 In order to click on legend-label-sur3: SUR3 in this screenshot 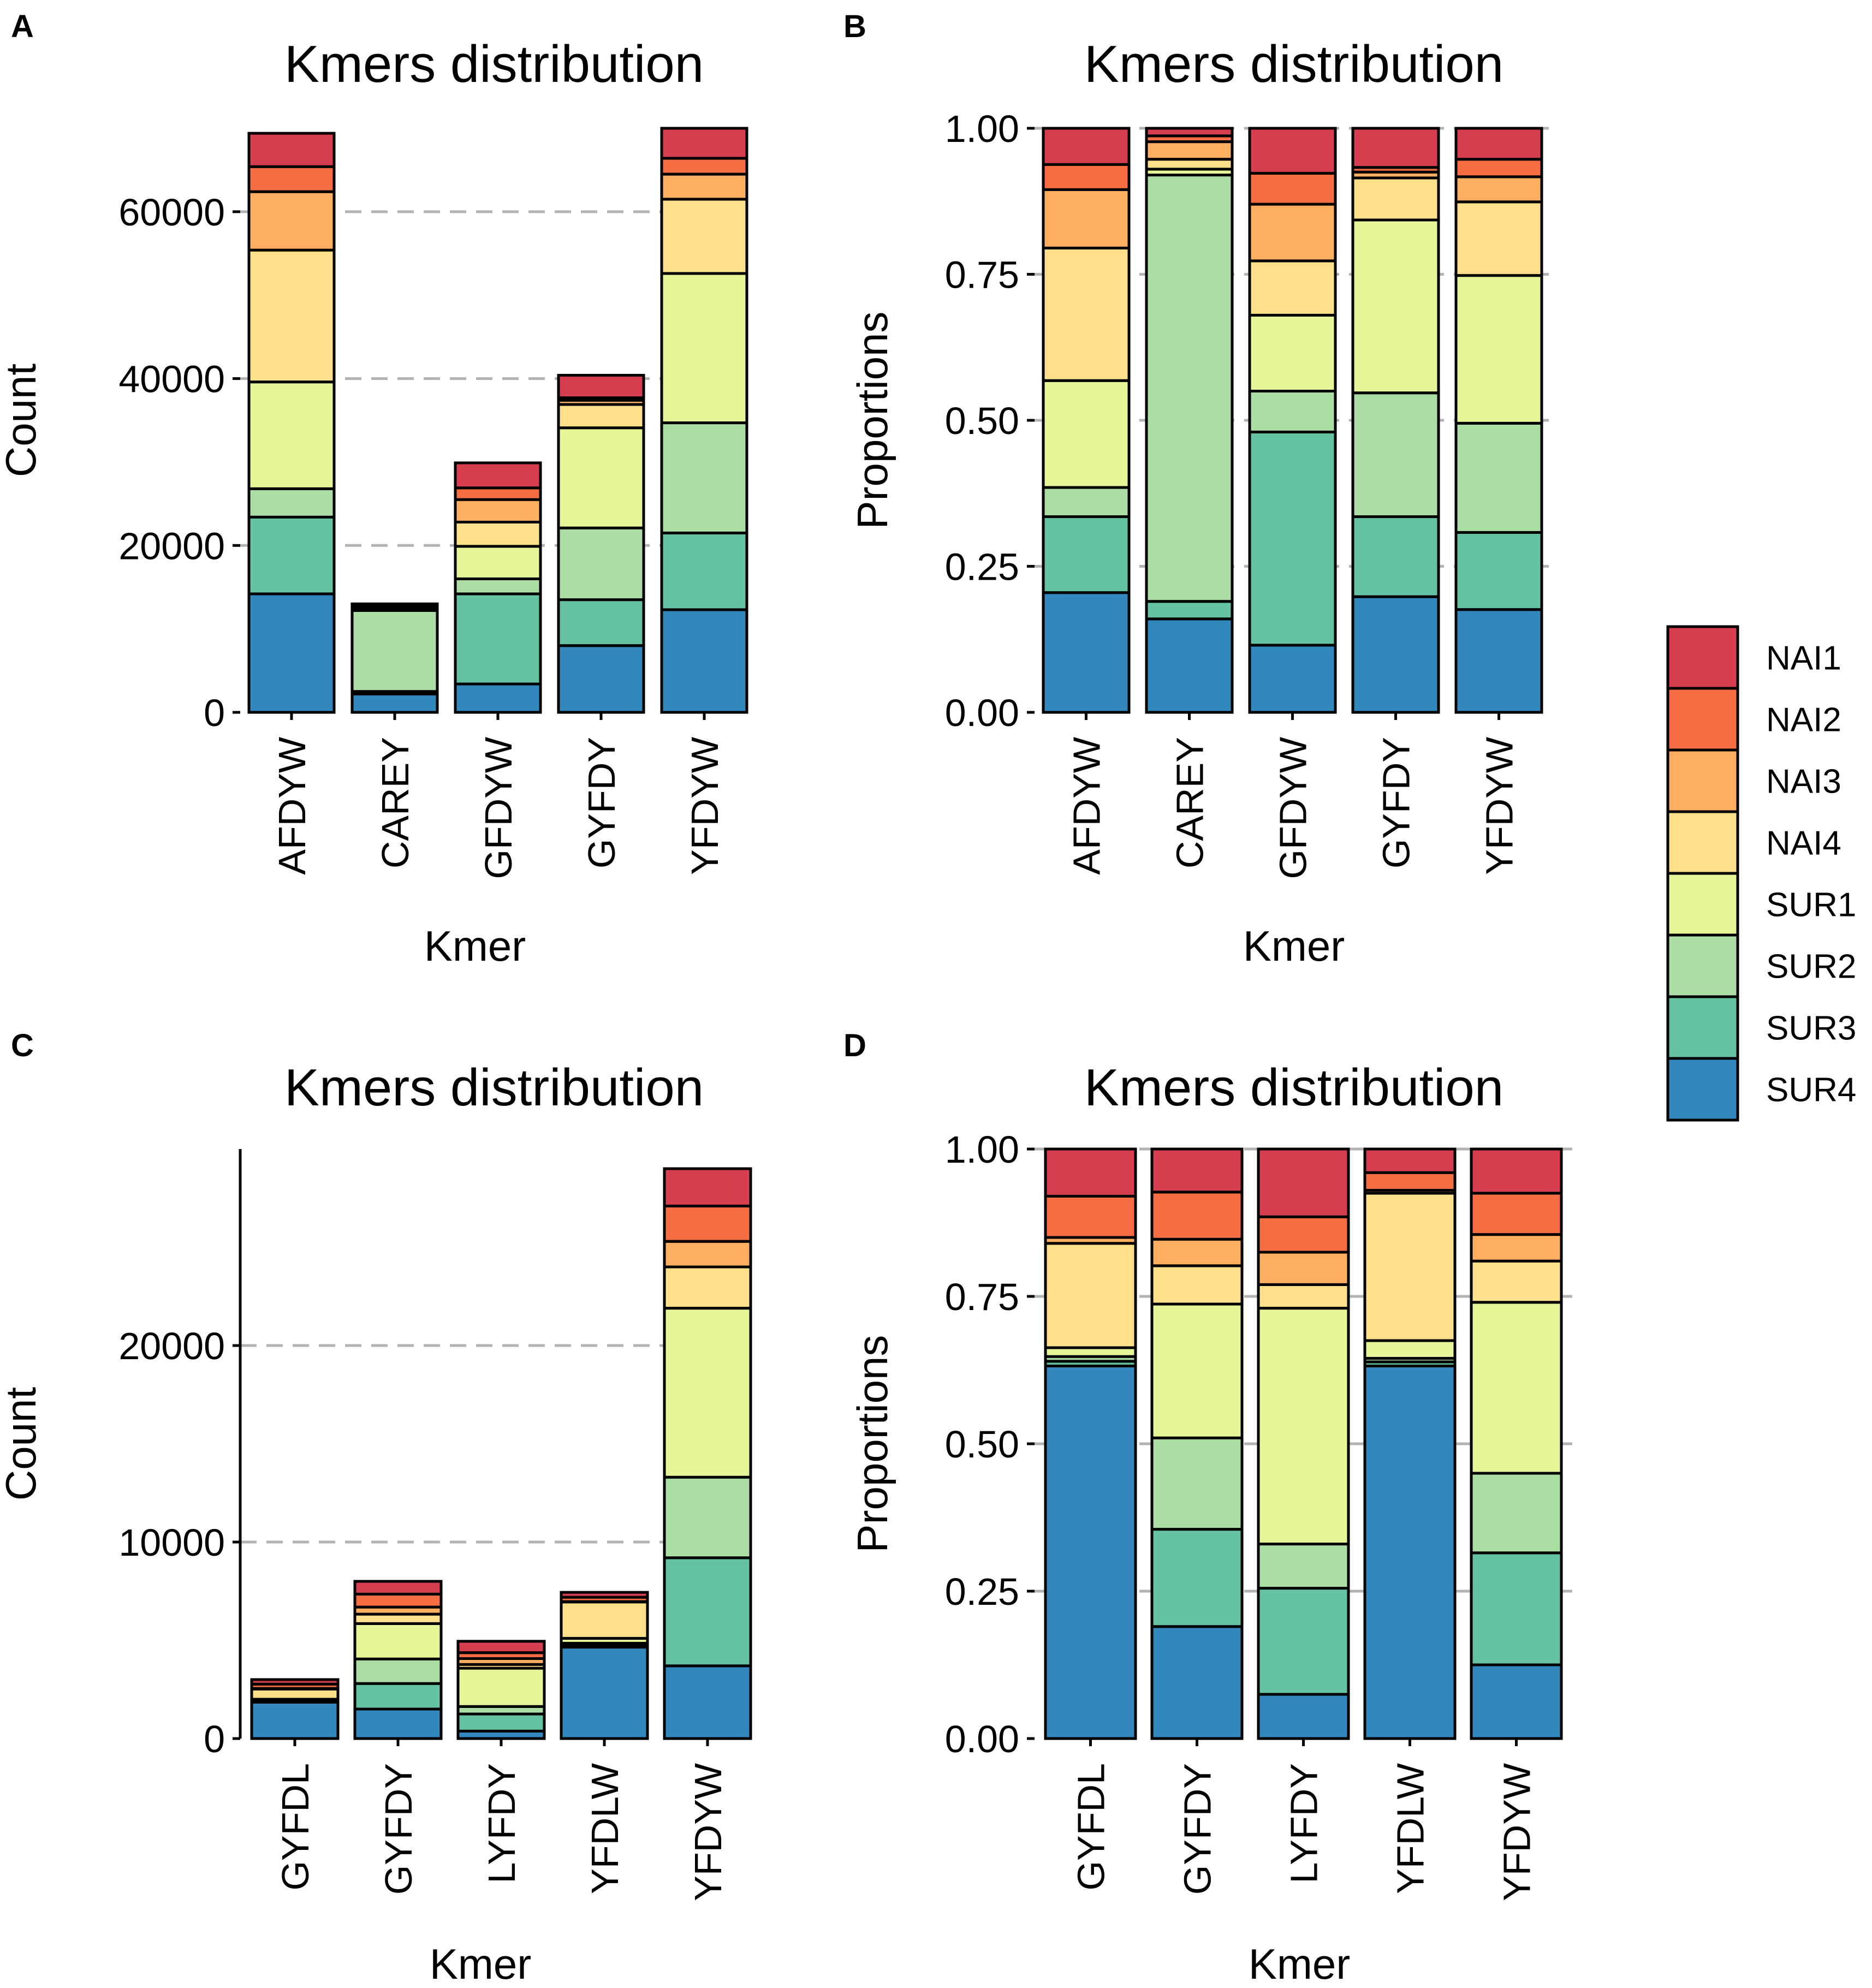, I will do `click(1811, 1028)`.